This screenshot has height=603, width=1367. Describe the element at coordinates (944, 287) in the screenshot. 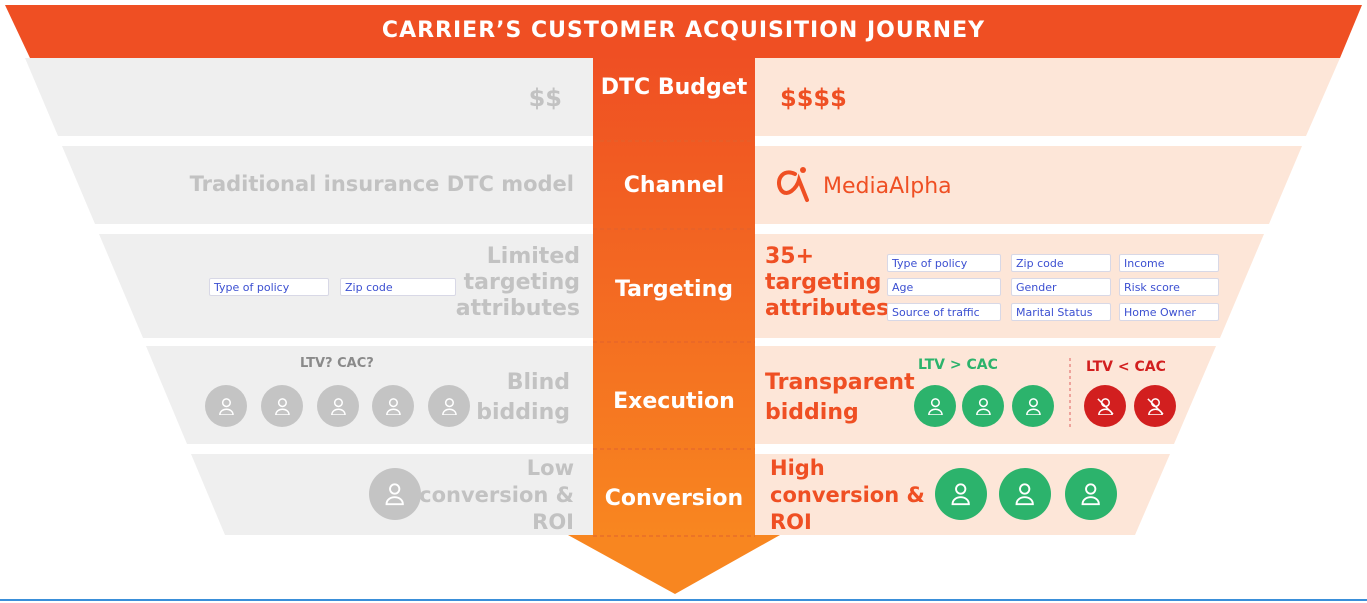

I see `right-attribute-chip: Age` at that location.